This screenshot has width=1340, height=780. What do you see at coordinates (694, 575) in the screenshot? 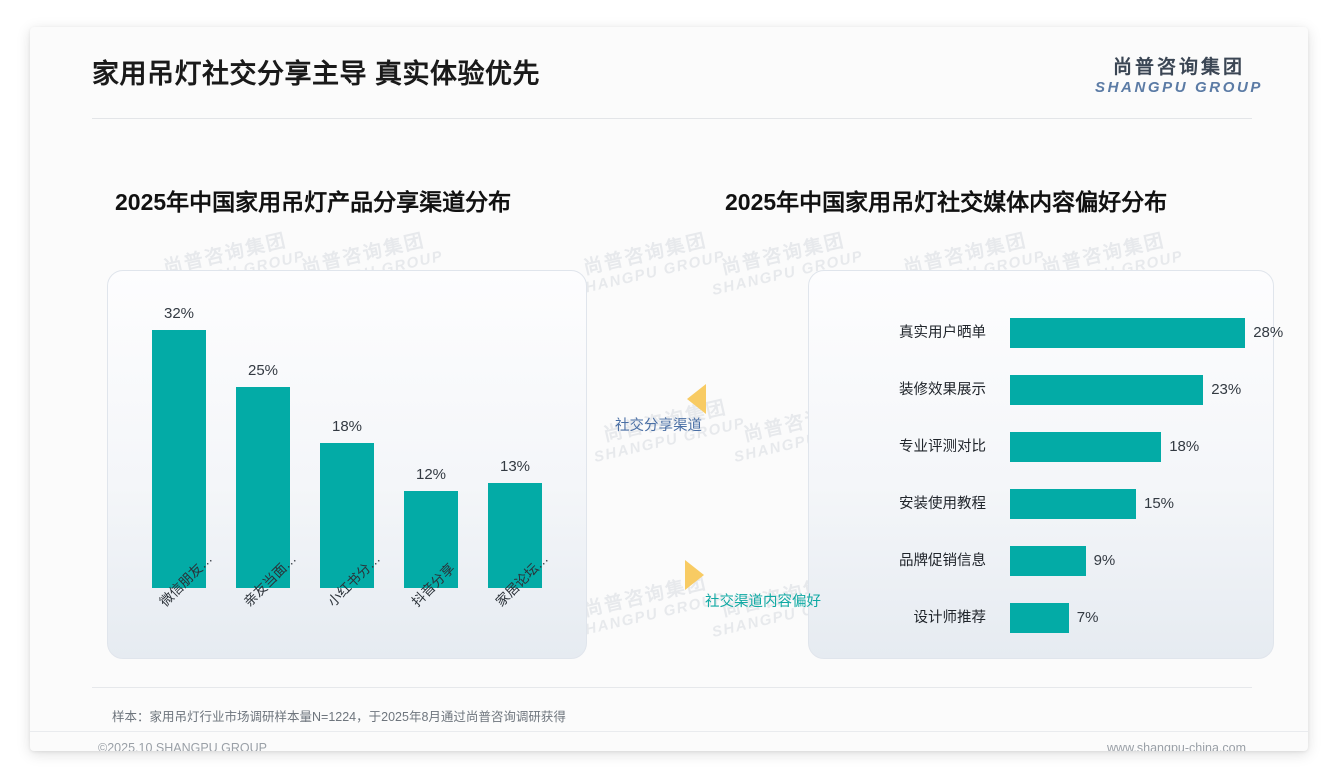
I see `triangle-right-icon` at bounding box center [694, 575].